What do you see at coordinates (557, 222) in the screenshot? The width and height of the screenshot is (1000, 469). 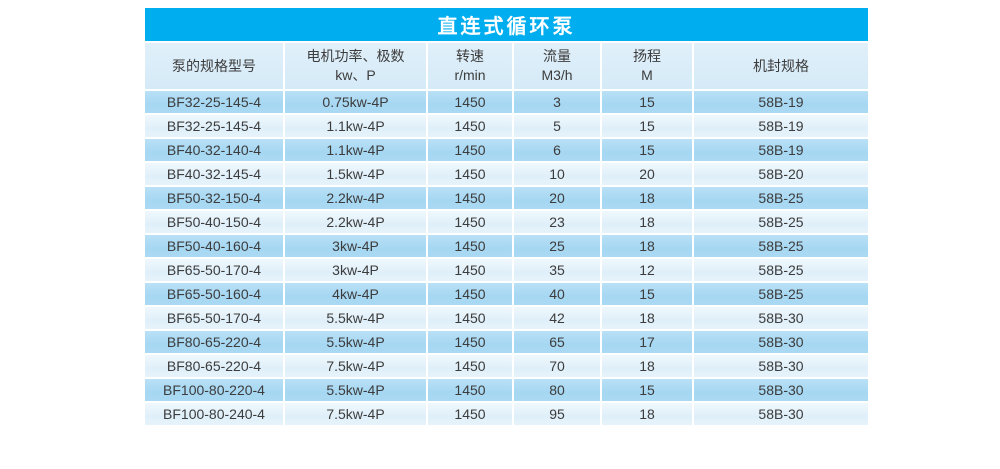 I see `table-cell: 23` at bounding box center [557, 222].